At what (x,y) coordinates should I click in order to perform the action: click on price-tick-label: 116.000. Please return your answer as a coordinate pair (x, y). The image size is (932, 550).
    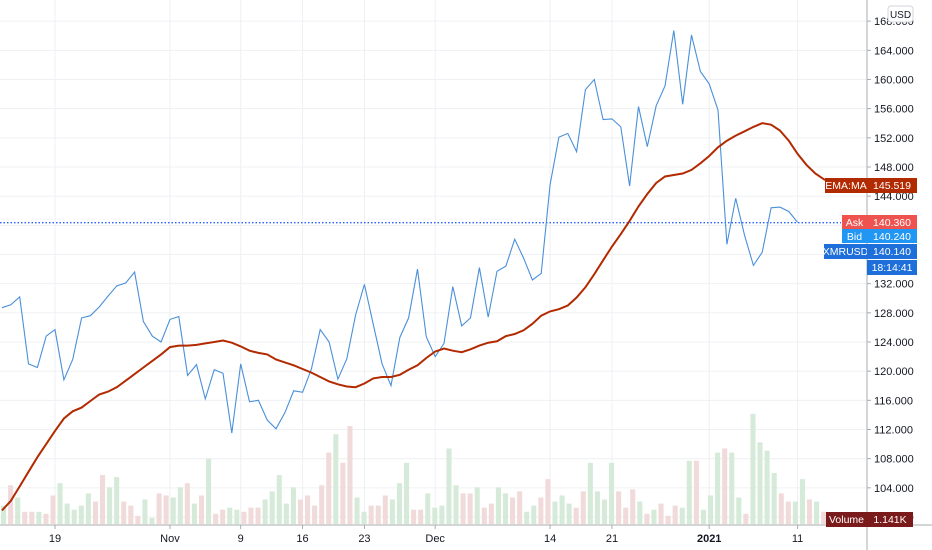
    Looking at the image, I should click on (893, 401).